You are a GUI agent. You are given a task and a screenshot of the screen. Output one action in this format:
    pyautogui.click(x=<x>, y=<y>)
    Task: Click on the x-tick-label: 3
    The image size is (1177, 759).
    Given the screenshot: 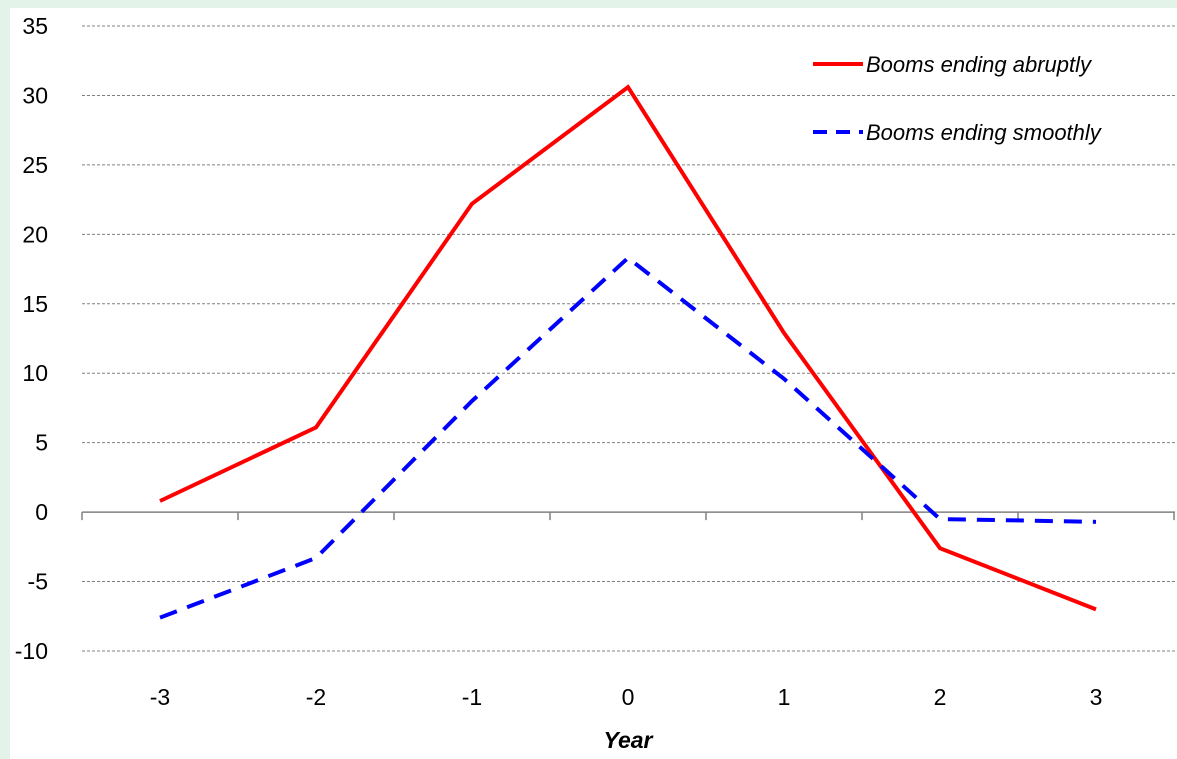 What is the action you would take?
    pyautogui.click(x=1096, y=697)
    